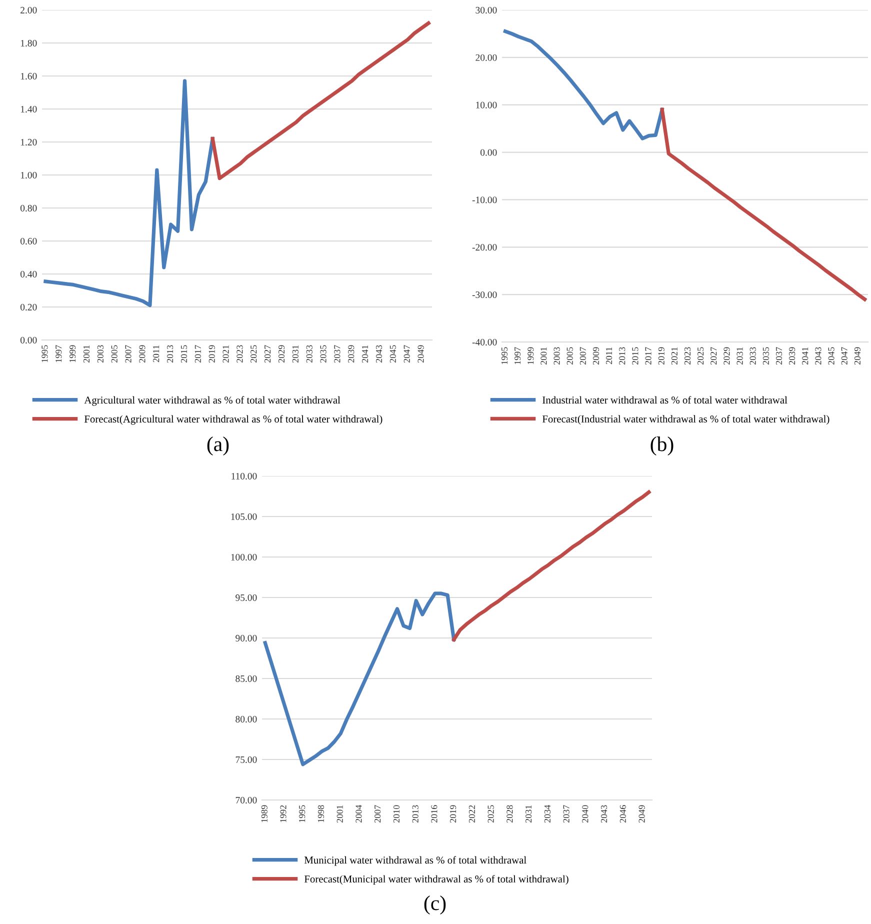 The image size is (871, 924). Describe the element at coordinates (415, 861) in the screenshot. I see `legend-label: Municipal water withdrawal as % of total withdrawal` at that location.